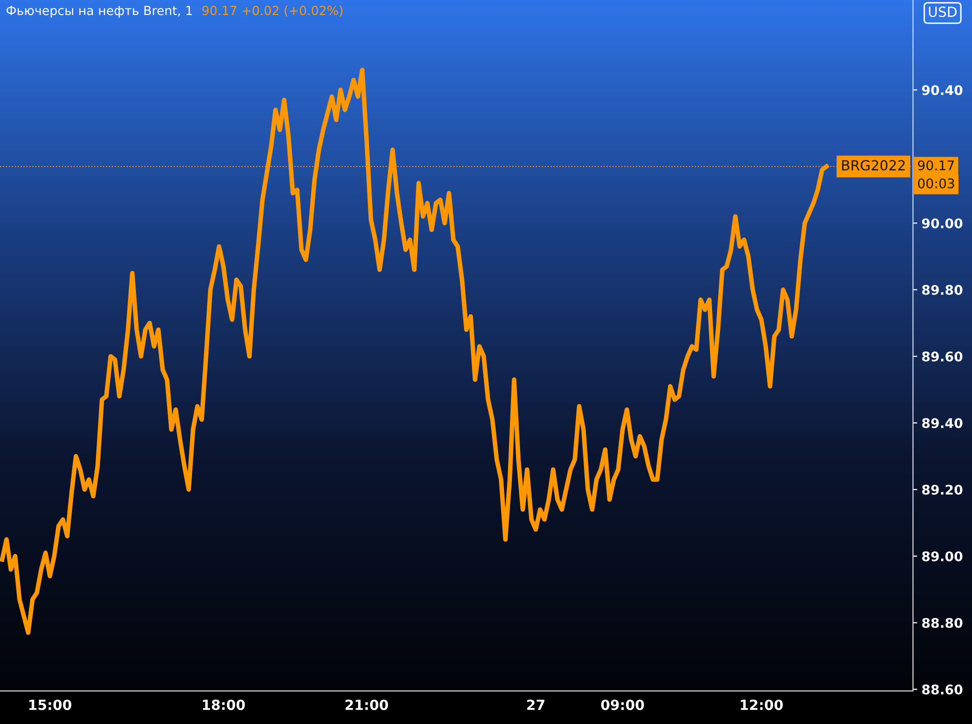  I want to click on x-tick-label: 18:00, so click(223, 705).